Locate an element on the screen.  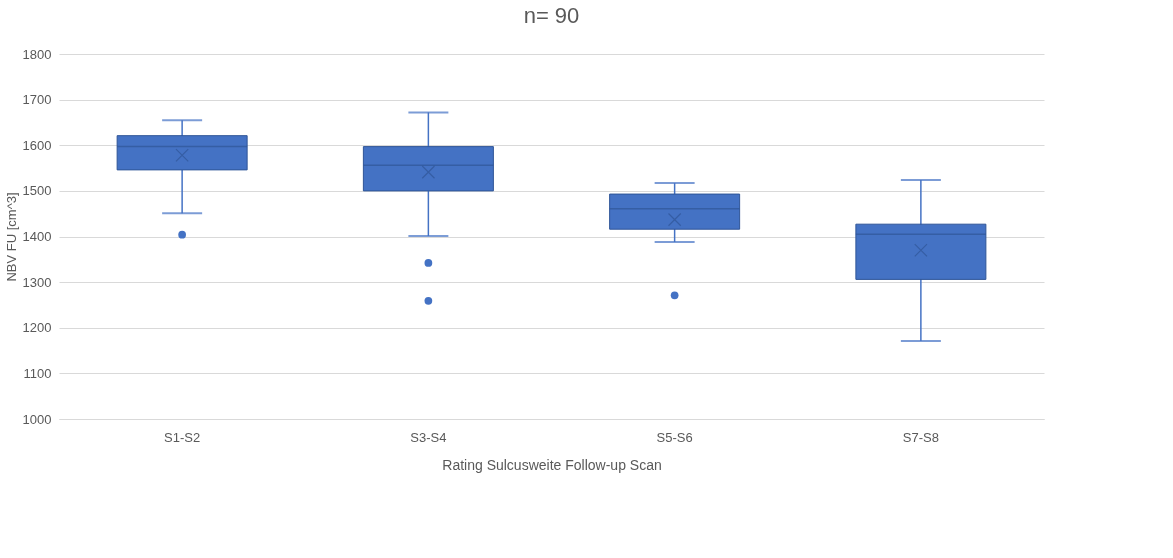
y-axis-title: NBV FU [cm^3] is located at coordinates (11, 237).